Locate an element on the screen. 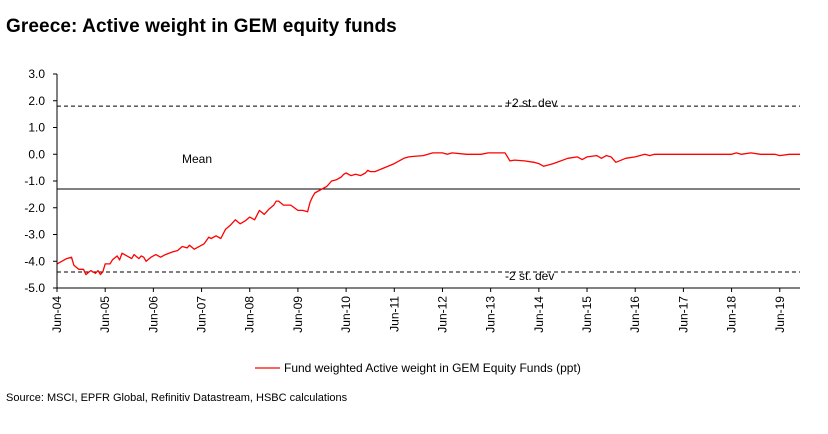 Image resolution: width=828 pixels, height=434 pixels. mean-label: Mean is located at coordinates (197, 159).